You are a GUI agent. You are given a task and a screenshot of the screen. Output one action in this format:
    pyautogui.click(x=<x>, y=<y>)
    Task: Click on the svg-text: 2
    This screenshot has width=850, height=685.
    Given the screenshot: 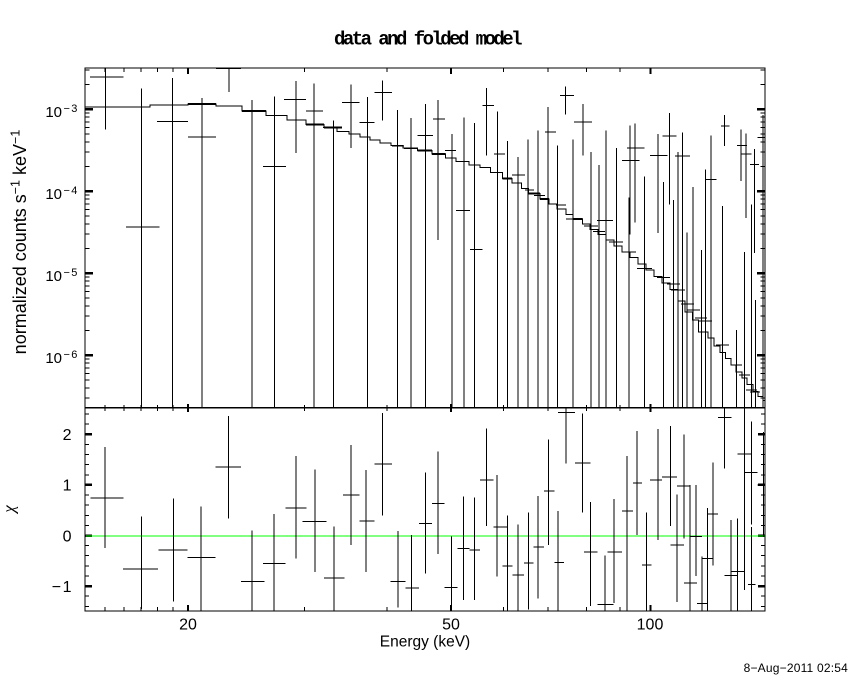 What is the action you would take?
    pyautogui.click(x=68, y=435)
    